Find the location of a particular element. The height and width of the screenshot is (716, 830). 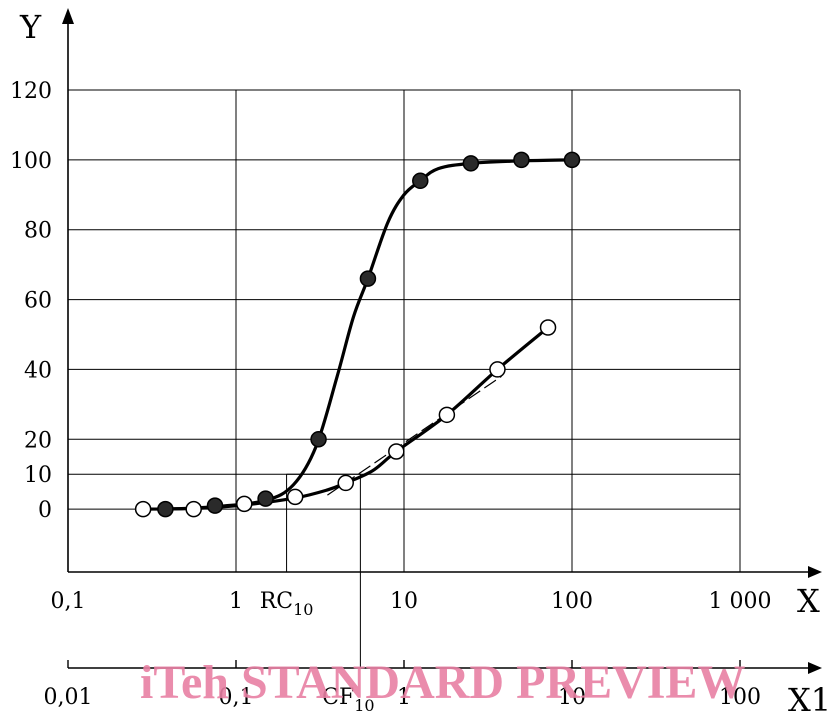

x-tick-label: 1 000 is located at coordinates (740, 601).